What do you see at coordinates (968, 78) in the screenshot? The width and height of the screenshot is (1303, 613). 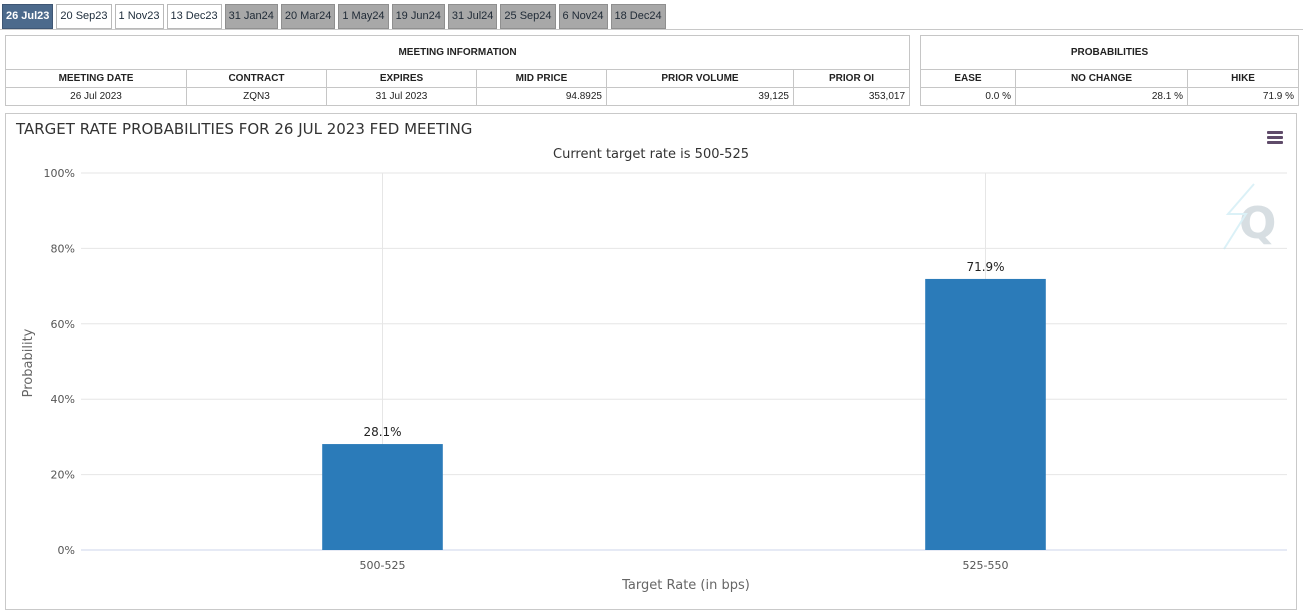 I see `col-header-ease: EASE` at bounding box center [968, 78].